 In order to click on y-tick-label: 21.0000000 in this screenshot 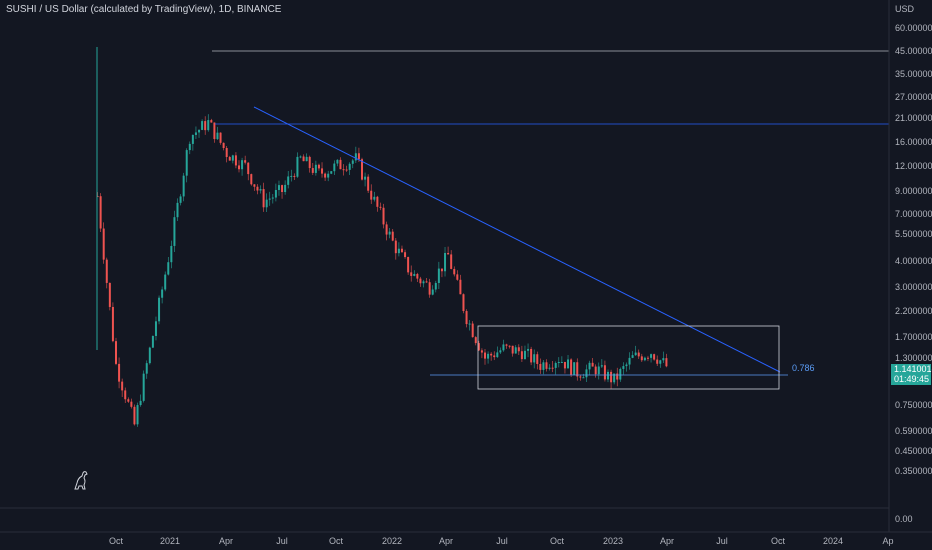, I will do `click(913, 118)`.